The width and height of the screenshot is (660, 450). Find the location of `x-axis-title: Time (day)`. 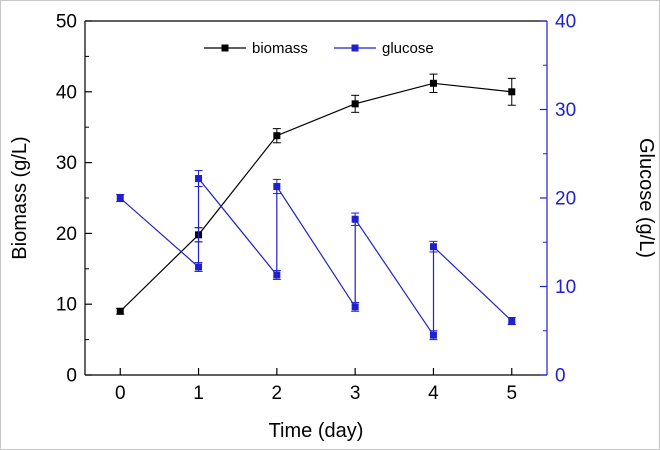

x-axis-title: Time (day) is located at coordinates (316, 431).